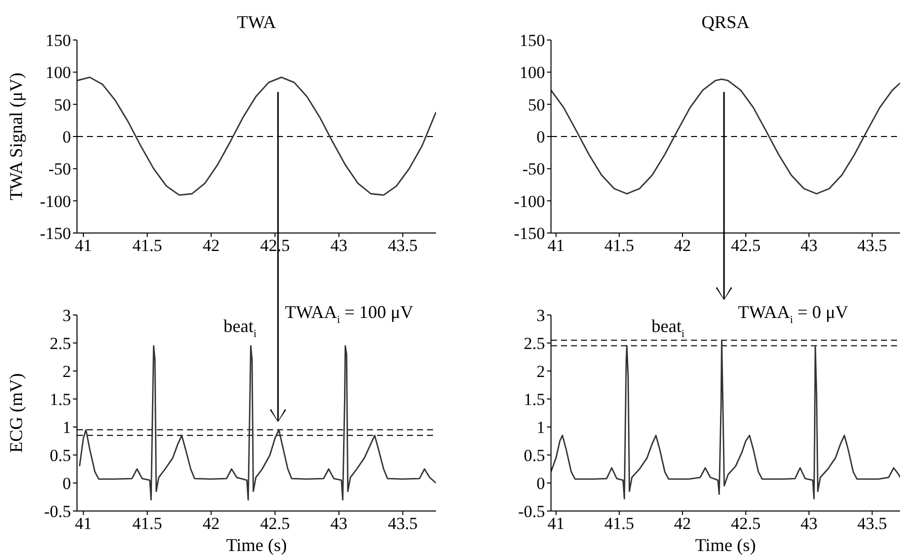 Image resolution: width=903 pixels, height=560 pixels. Describe the element at coordinates (16, 413) in the screenshot. I see `y-axis-title: ECG (mV)` at that location.